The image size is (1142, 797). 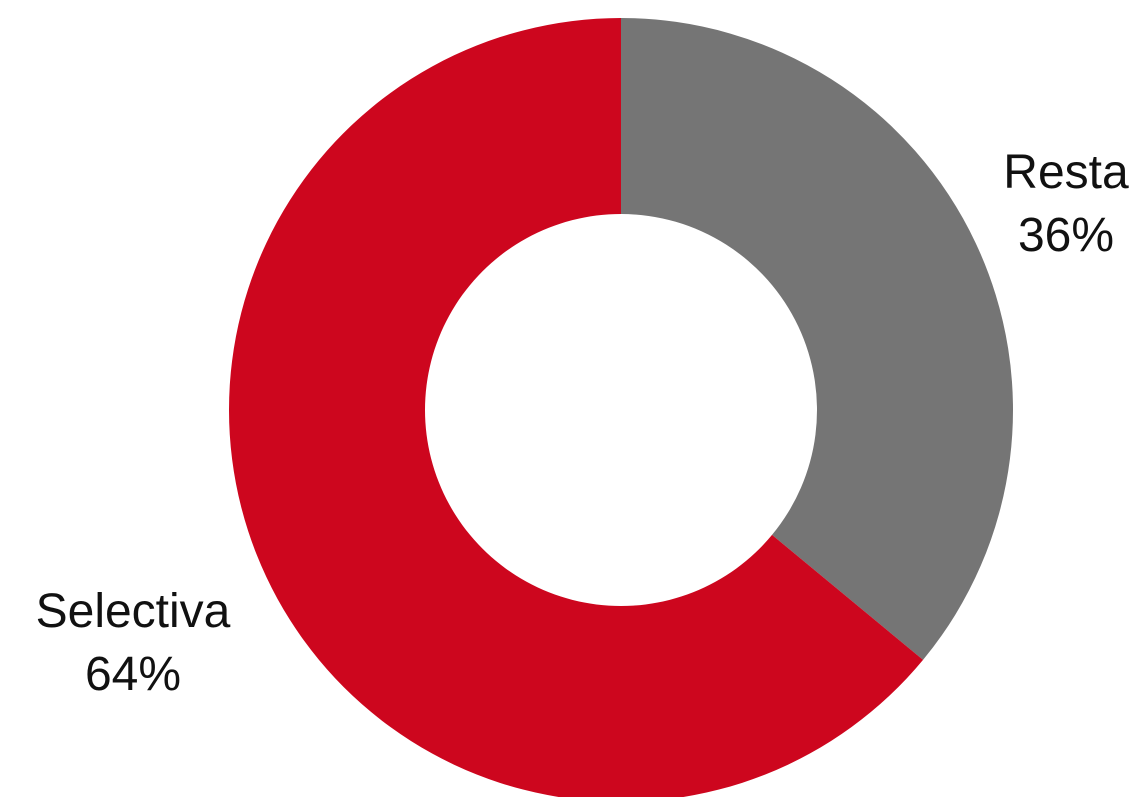 What do you see at coordinates (133, 611) in the screenshot?
I see `slice-label-selectiva: Selectiva` at bounding box center [133, 611].